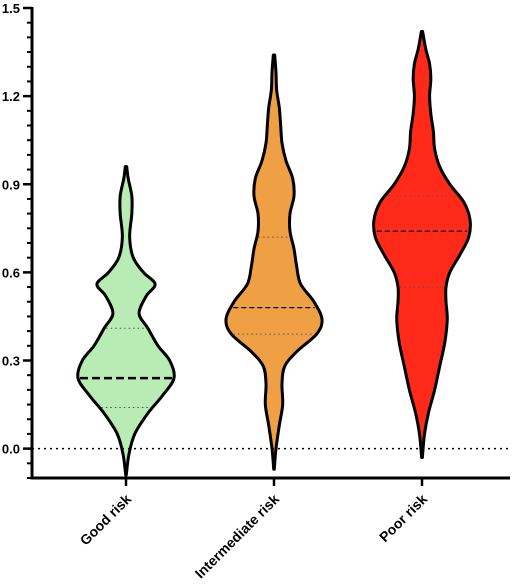  What do you see at coordinates (11, 272) in the screenshot?
I see `y-tick-label: 0.6` at bounding box center [11, 272].